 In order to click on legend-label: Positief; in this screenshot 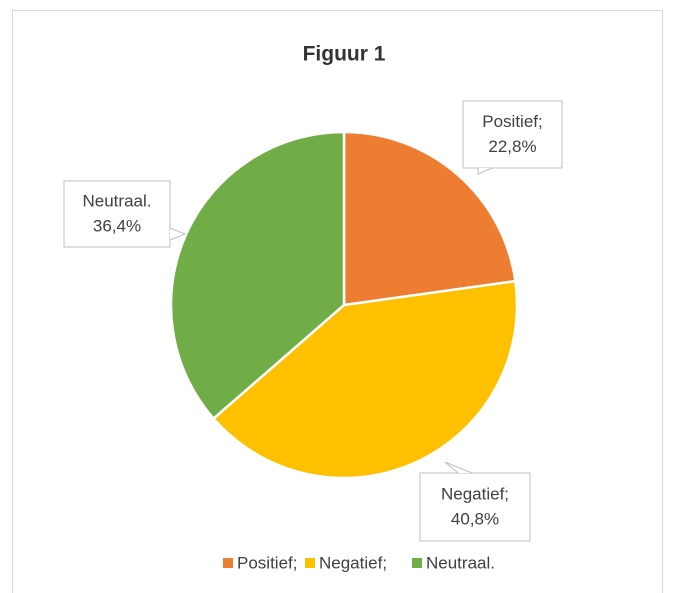, I will do `click(267, 562)`.